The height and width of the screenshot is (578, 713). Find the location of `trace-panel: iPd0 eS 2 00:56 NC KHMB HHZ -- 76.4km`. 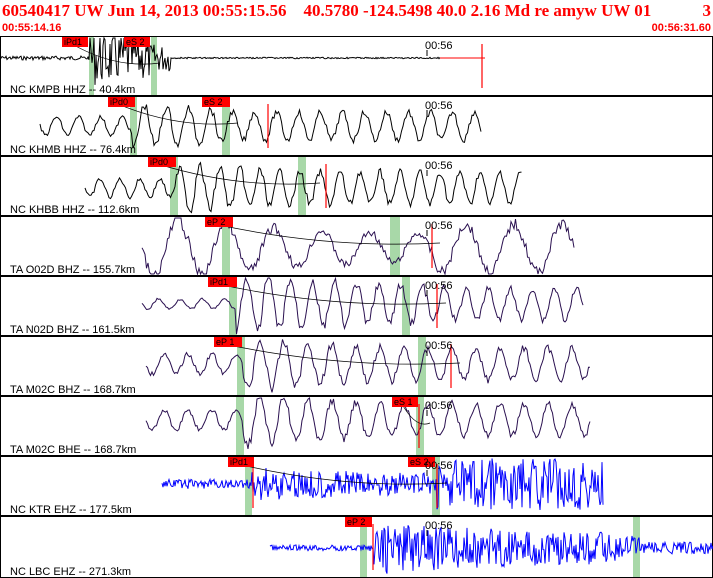

trace-panel: iPd0 eS 2 00:56 NC KHMB HHZ -- 76.4km is located at coordinates (356, 126).